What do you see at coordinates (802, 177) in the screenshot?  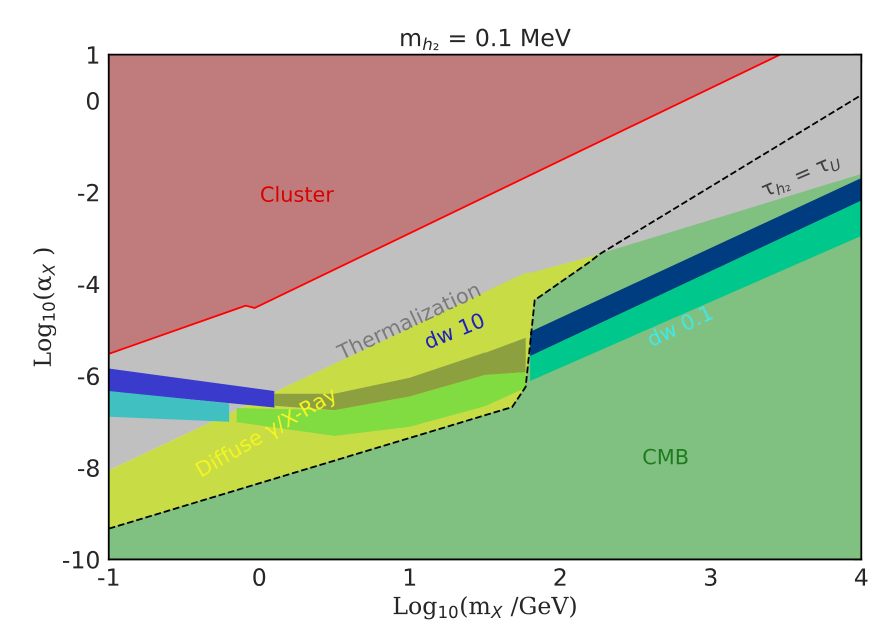 I see `annotation: τ$_{h₂}$ = τ$_{U}$` at bounding box center [802, 177].